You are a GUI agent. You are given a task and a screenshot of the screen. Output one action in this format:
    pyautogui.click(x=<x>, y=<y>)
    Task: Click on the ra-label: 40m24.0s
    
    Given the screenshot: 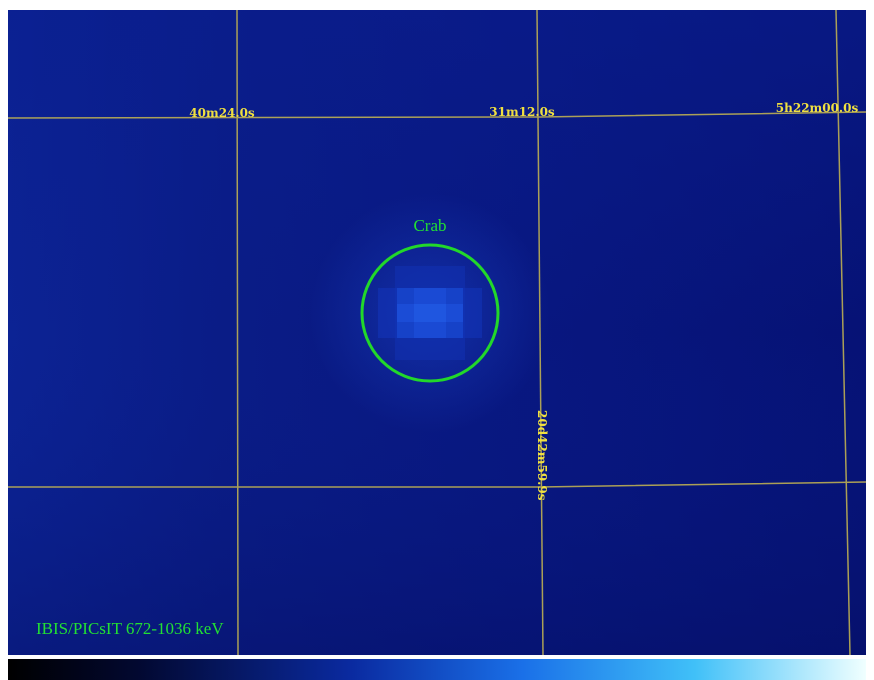 What is the action you would take?
    pyautogui.click(x=222, y=113)
    